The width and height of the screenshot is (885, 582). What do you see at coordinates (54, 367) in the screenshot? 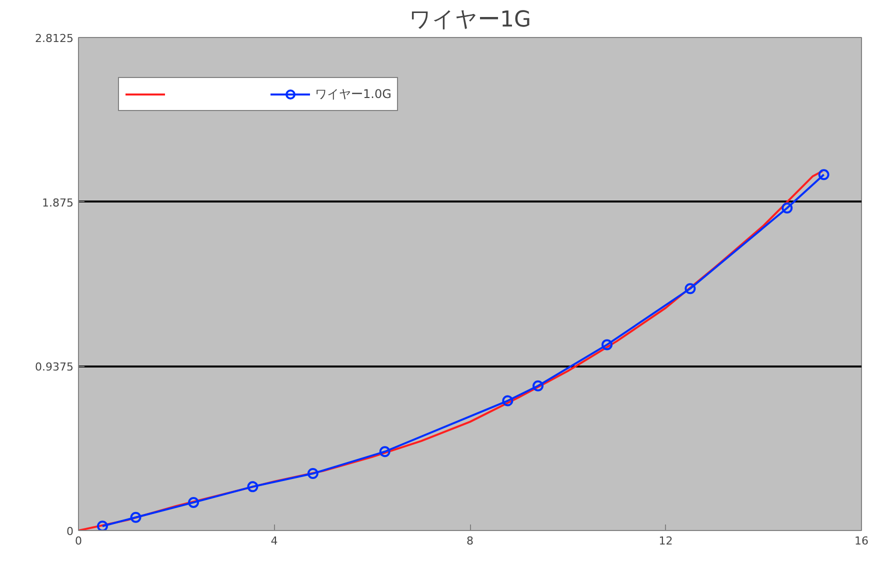
I see `y-tick-label: 0.9375` at bounding box center [54, 367].